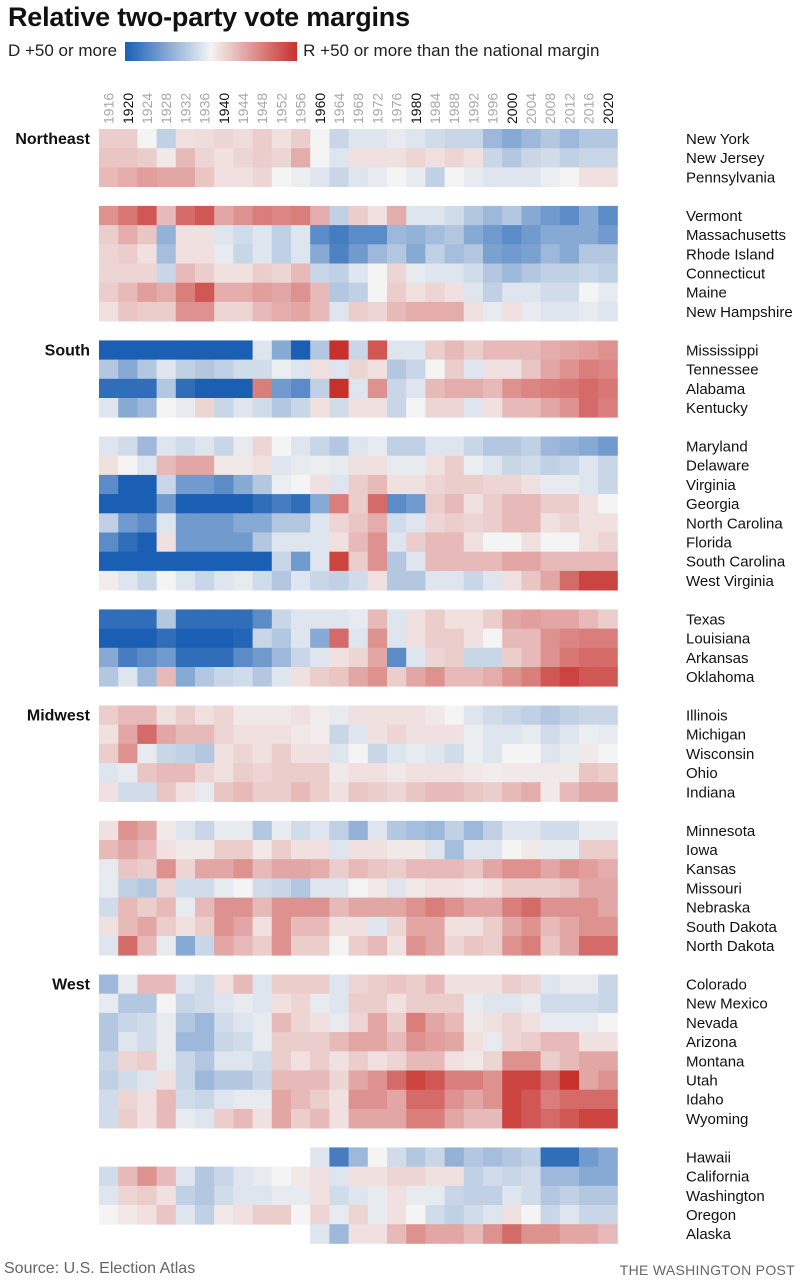 This screenshot has height=1280, width=805. I want to click on state-label: Georgia, so click(713, 504).